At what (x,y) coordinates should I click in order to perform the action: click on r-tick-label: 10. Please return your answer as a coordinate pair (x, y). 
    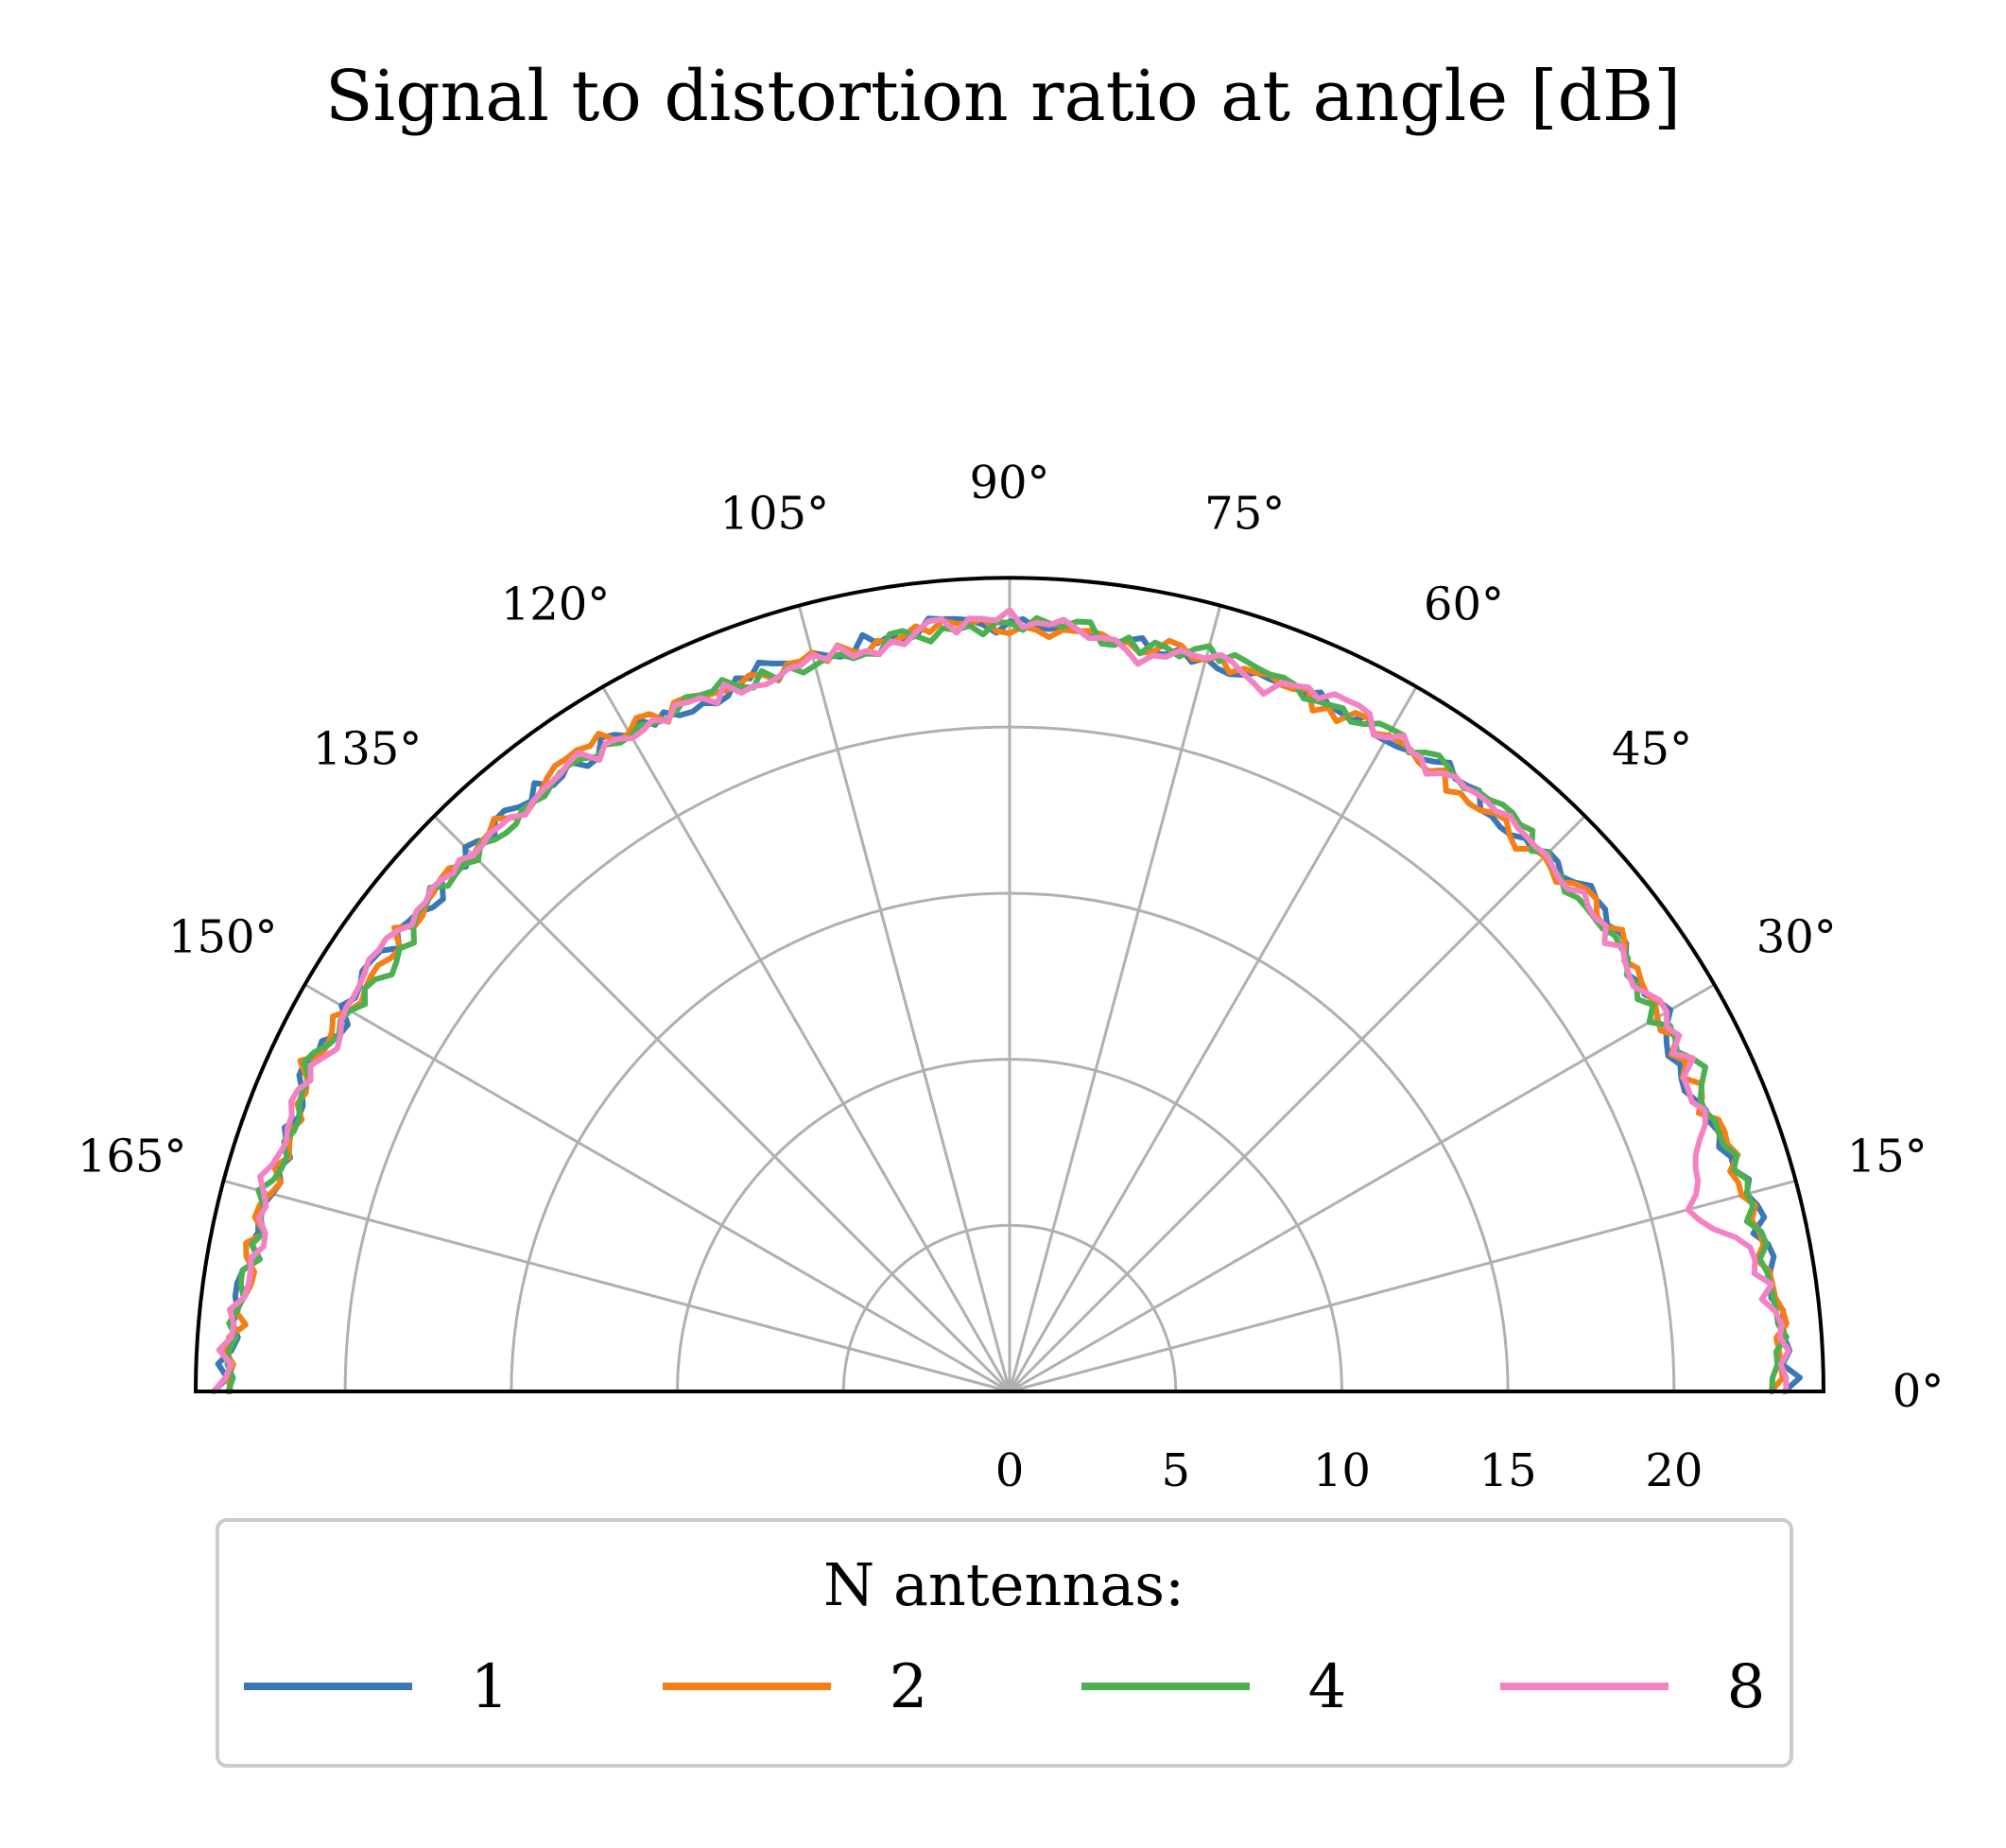
    Looking at the image, I should click on (1342, 1470).